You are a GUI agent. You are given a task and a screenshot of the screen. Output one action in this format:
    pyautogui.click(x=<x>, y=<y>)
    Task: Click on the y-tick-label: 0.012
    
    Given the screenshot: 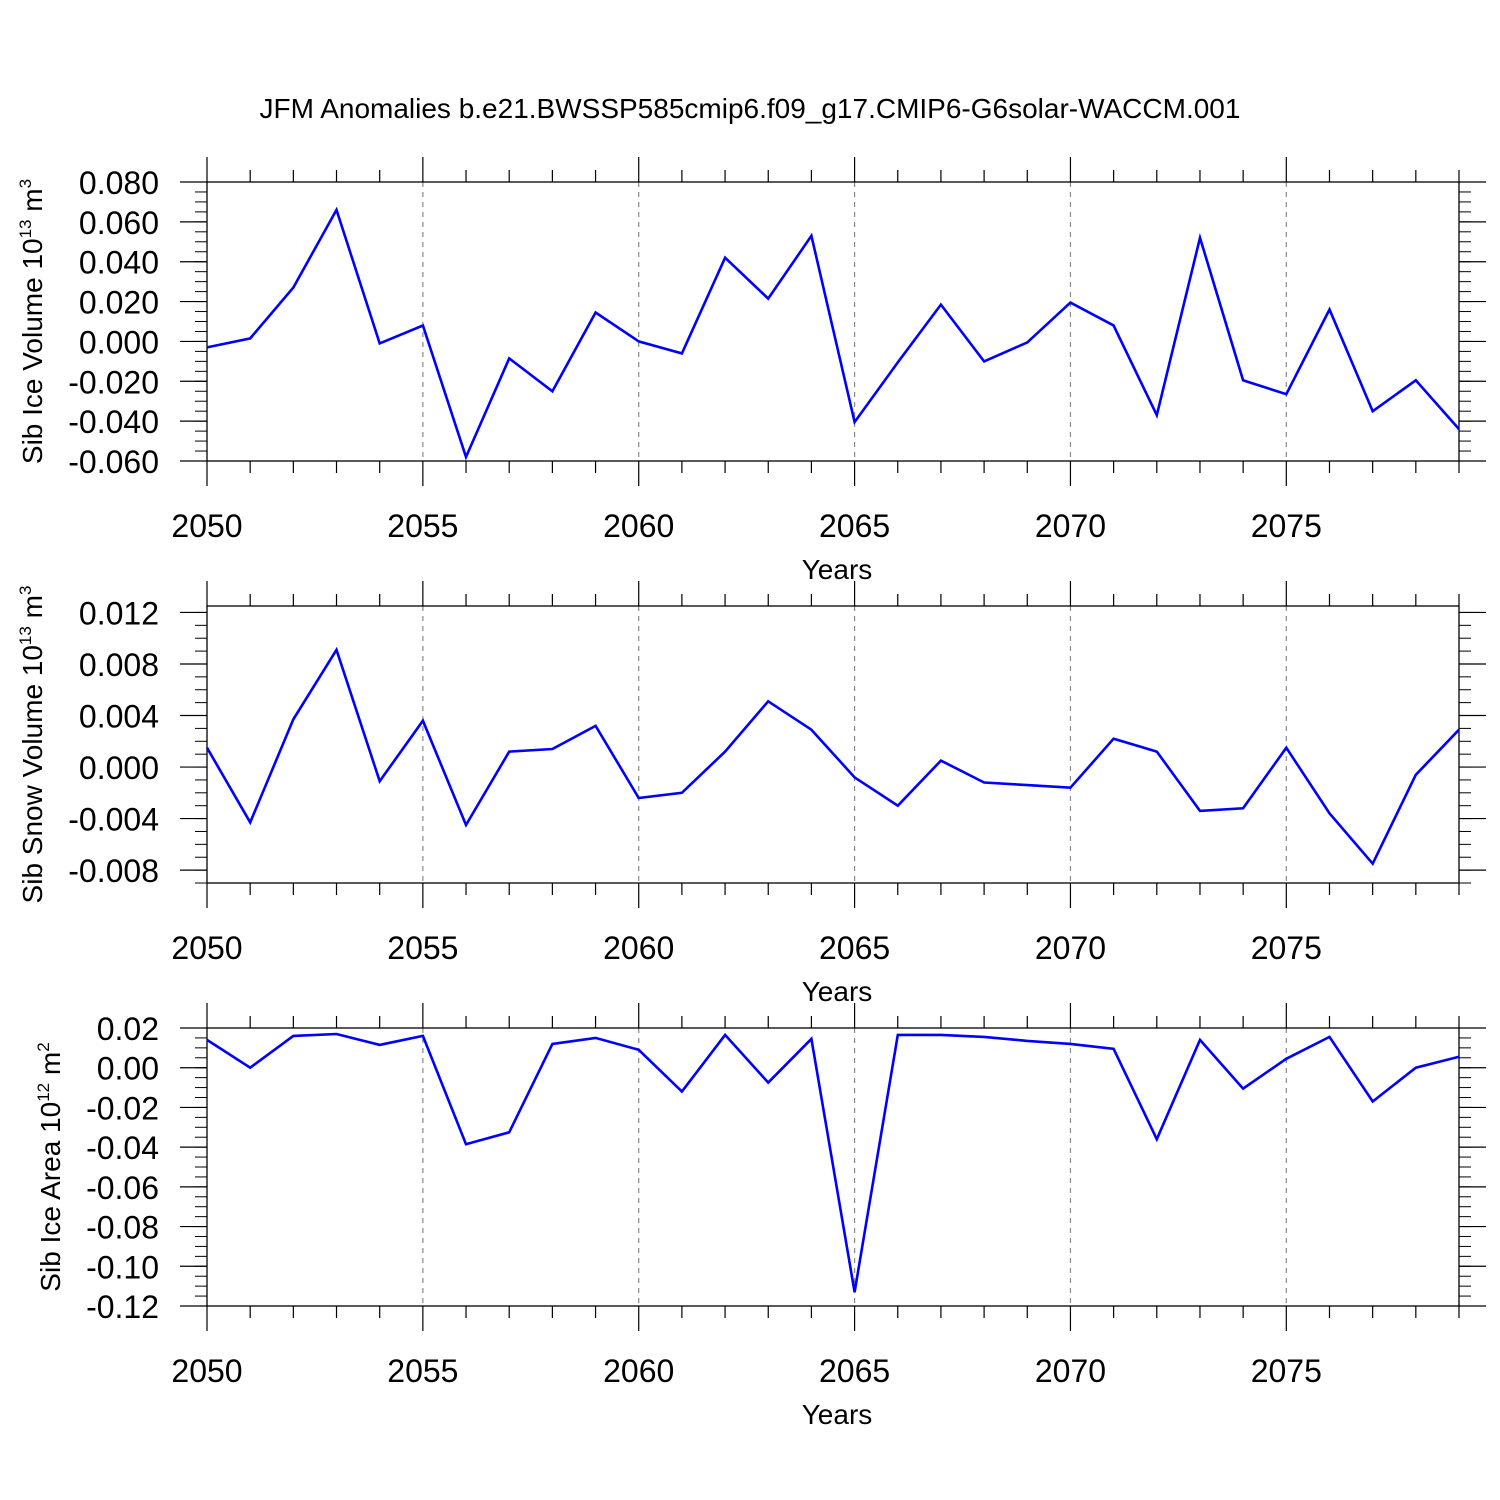 What is the action you would take?
    pyautogui.click(x=119, y=613)
    